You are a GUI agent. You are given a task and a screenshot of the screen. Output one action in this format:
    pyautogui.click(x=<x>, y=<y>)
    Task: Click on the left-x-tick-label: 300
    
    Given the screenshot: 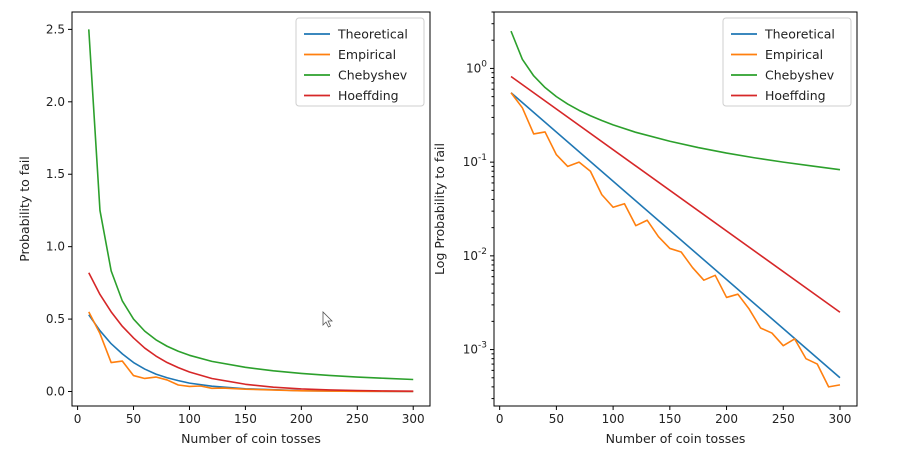 What is the action you would take?
    pyautogui.click(x=413, y=419)
    